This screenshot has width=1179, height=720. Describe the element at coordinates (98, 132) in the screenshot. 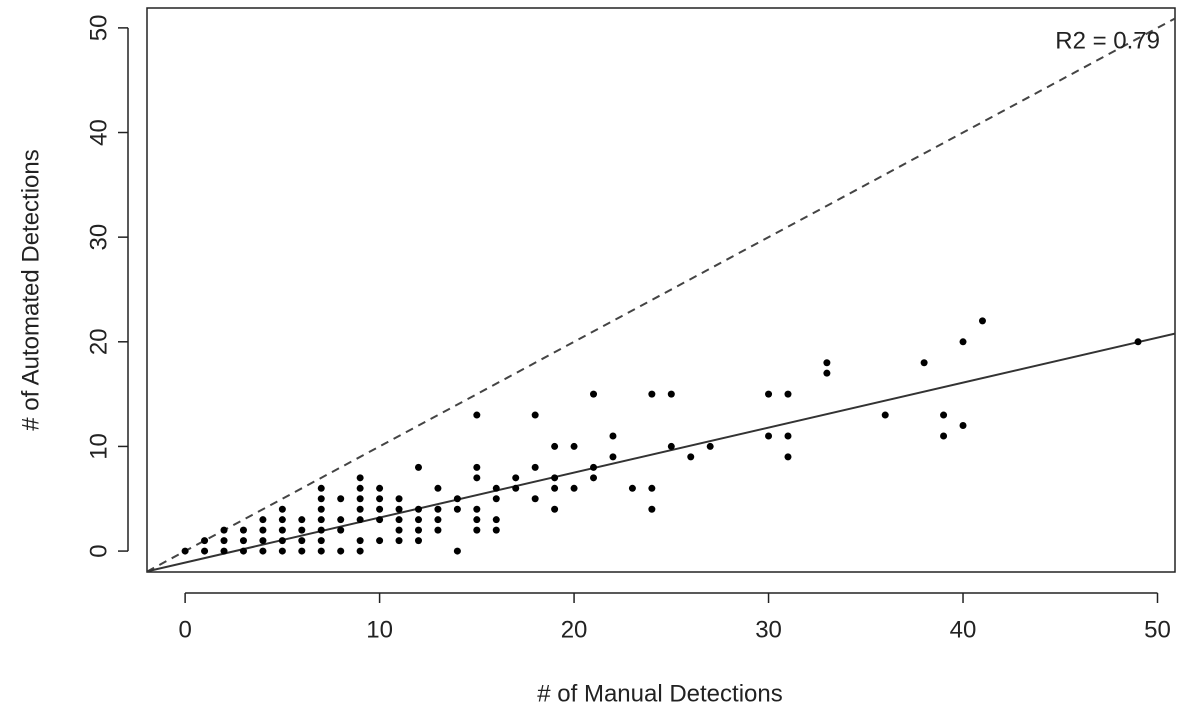

I see `y-tick-label: 40` at that location.